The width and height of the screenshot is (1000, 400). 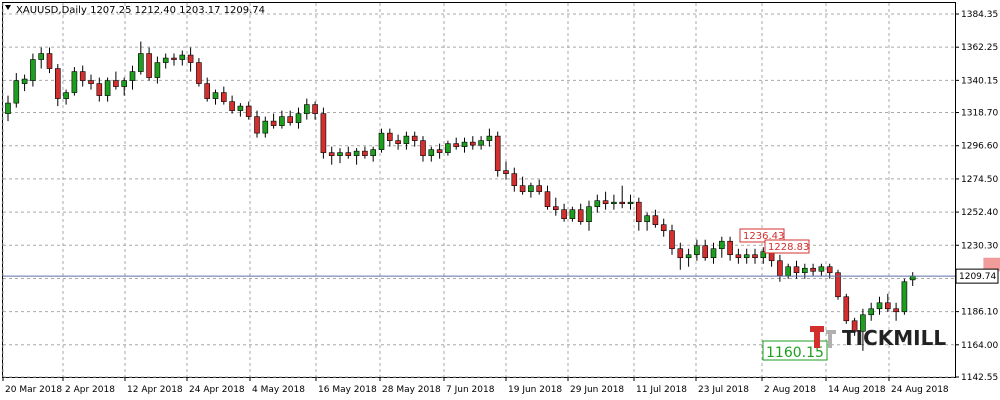 What do you see at coordinates (763, 236) in the screenshot?
I see `annotation-high-1-text: 1236.43` at bounding box center [763, 236].